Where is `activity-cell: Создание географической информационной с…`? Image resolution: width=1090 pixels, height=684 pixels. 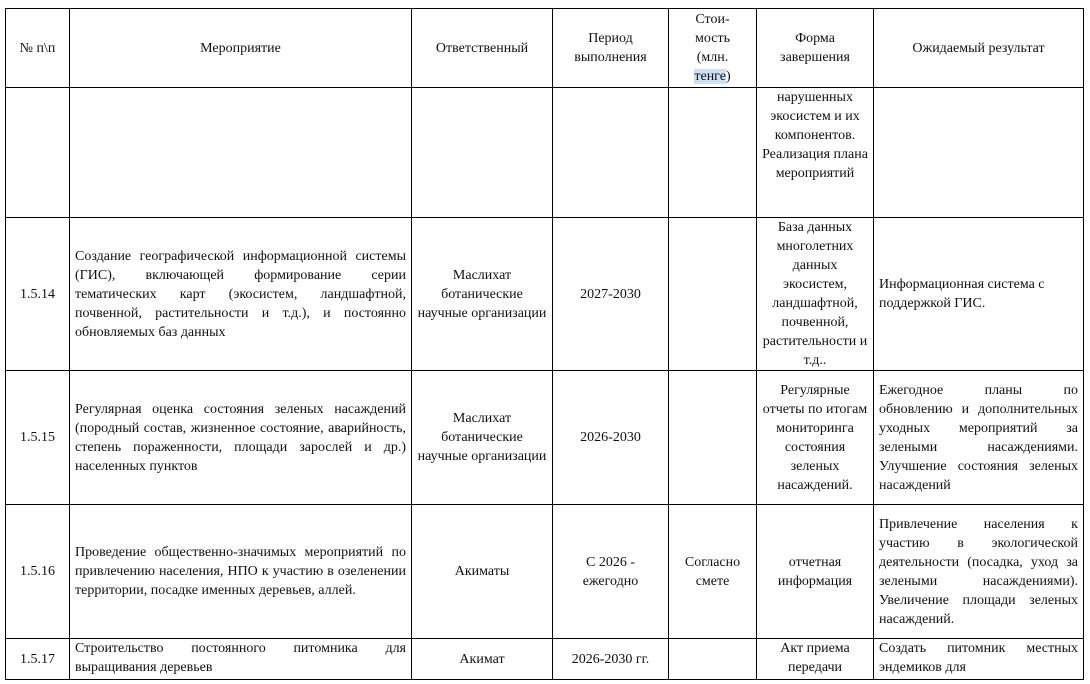
activity-cell: Создание географической информационной с… is located at coordinates (240, 294).